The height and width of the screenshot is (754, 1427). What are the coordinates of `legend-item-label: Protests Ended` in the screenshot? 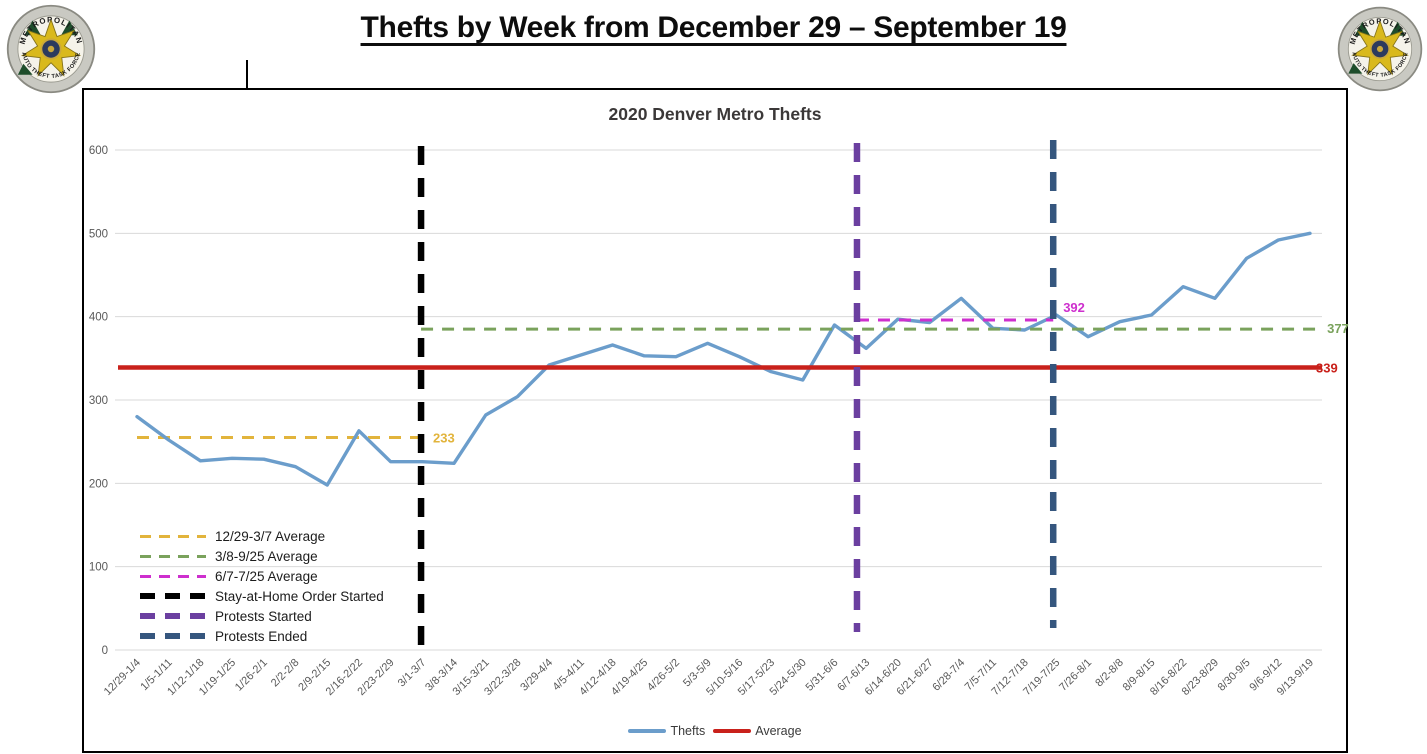 It's located at (261, 636).